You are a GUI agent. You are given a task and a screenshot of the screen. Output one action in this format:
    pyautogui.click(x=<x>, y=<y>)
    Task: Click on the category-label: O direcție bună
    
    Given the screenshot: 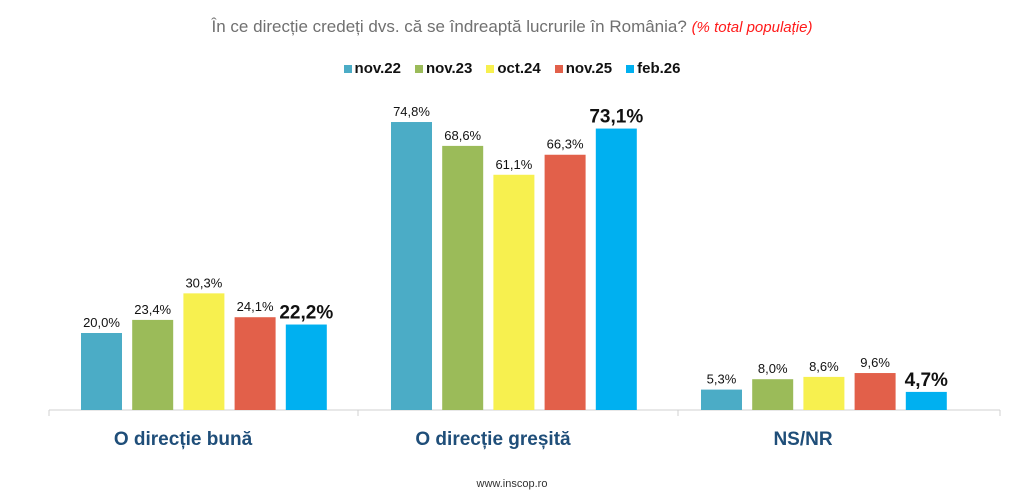 What is the action you would take?
    pyautogui.click(x=183, y=439)
    